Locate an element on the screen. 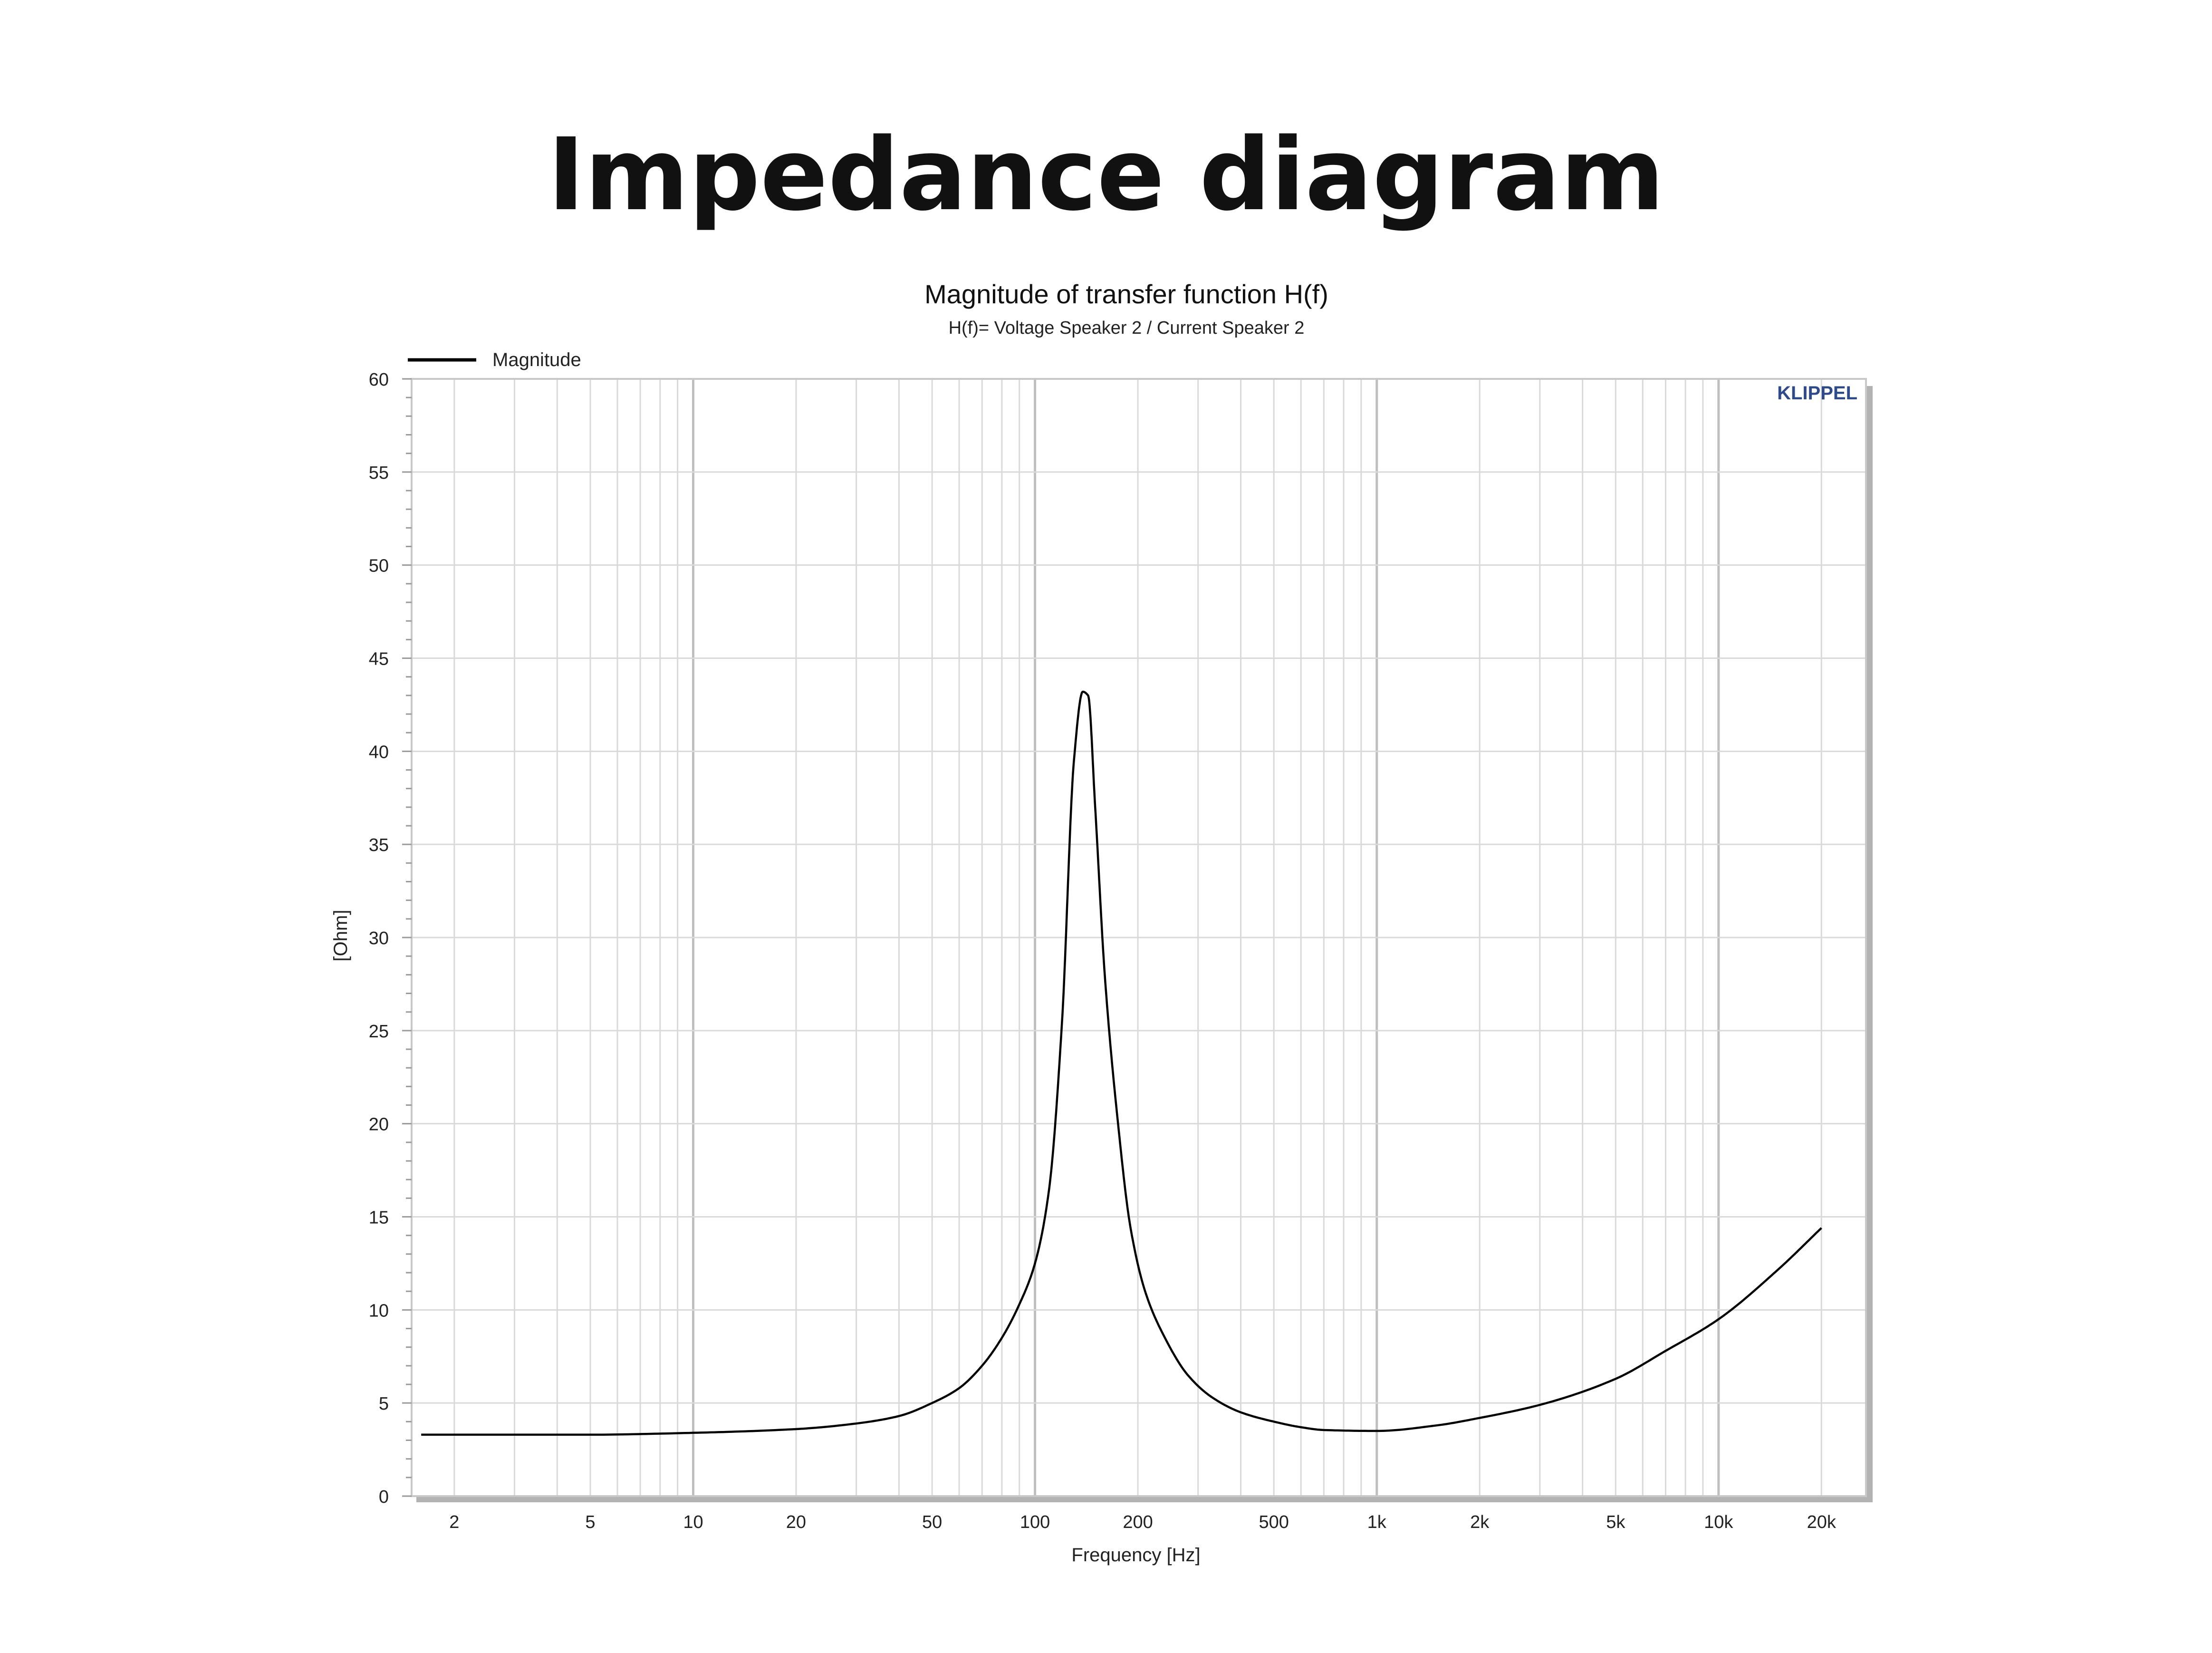  y-axis-label: [Ohm] is located at coordinates (341, 936).